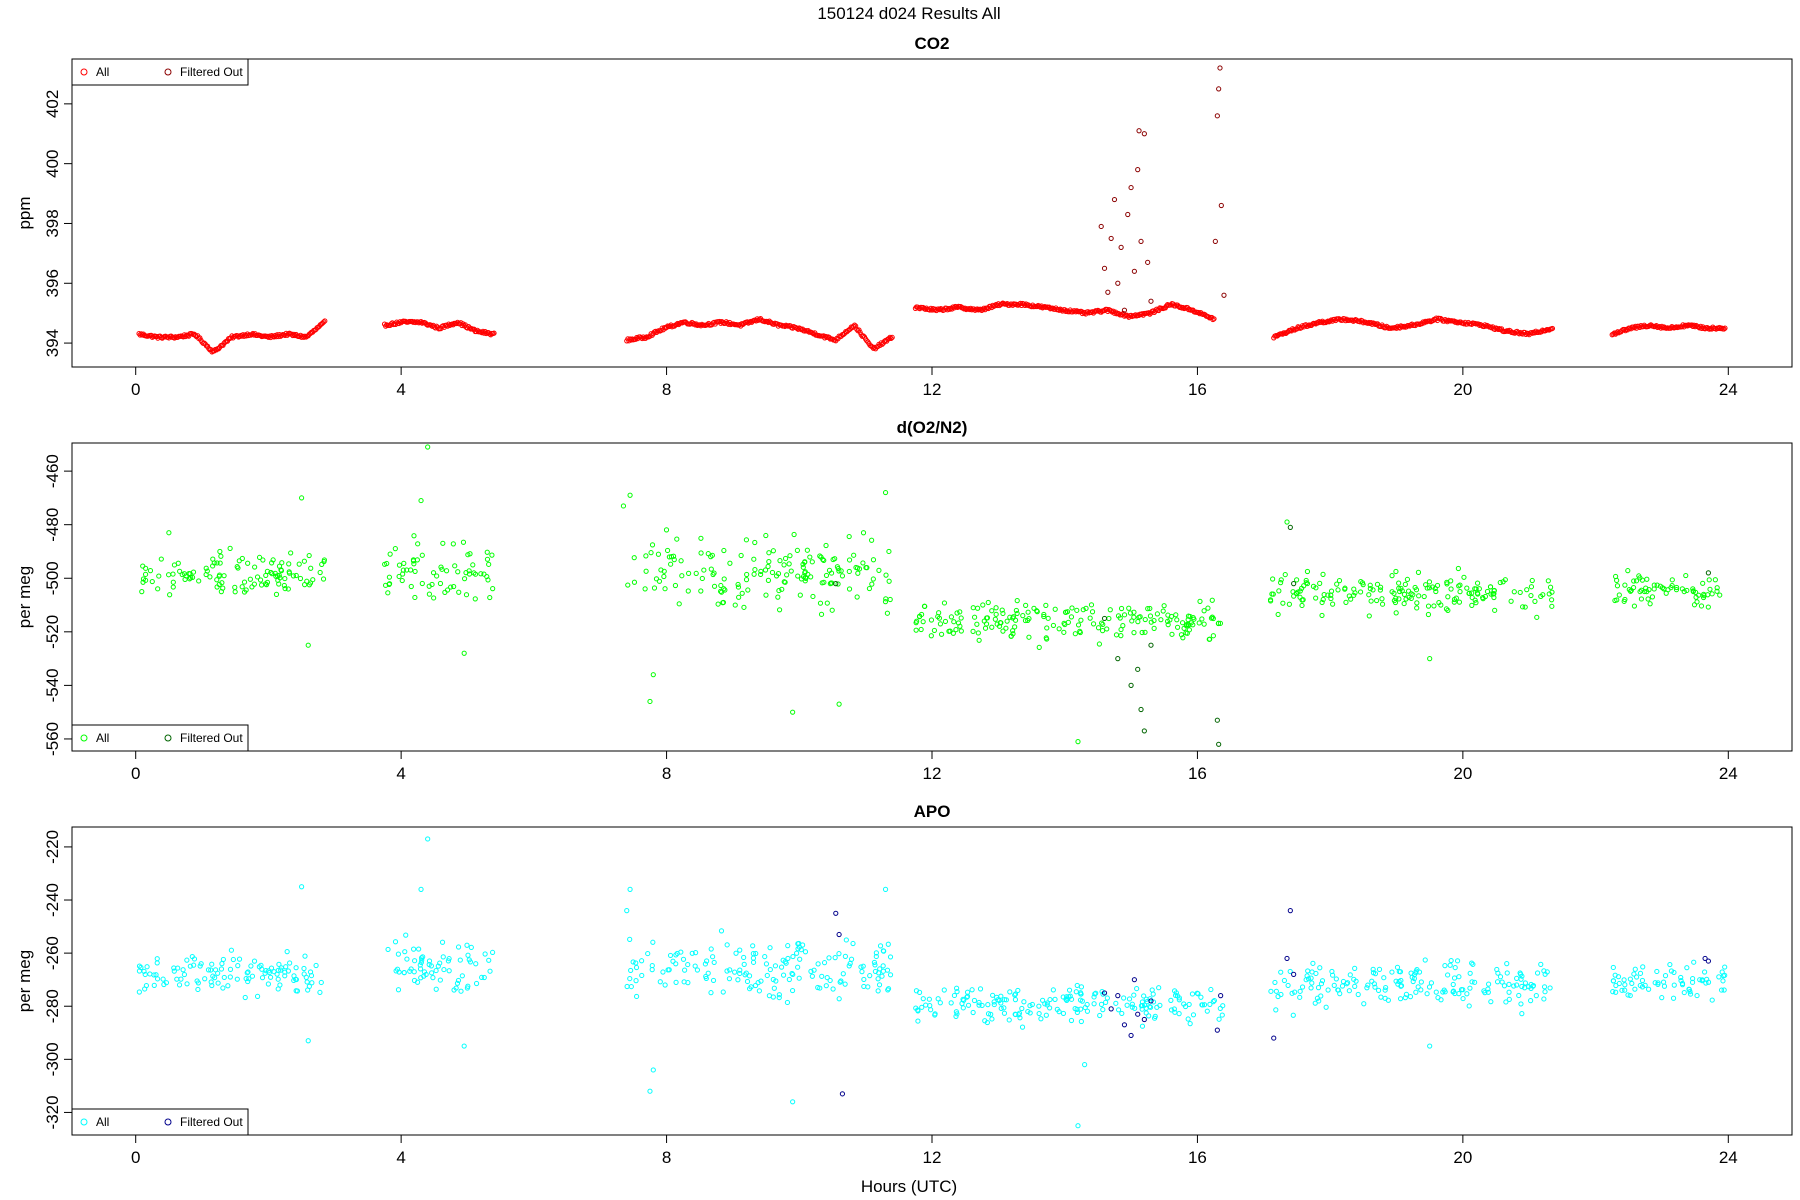 This screenshot has height=1200, width=1800. What do you see at coordinates (932, 1157) in the screenshot?
I see `apo-xtick-label: 12` at bounding box center [932, 1157].